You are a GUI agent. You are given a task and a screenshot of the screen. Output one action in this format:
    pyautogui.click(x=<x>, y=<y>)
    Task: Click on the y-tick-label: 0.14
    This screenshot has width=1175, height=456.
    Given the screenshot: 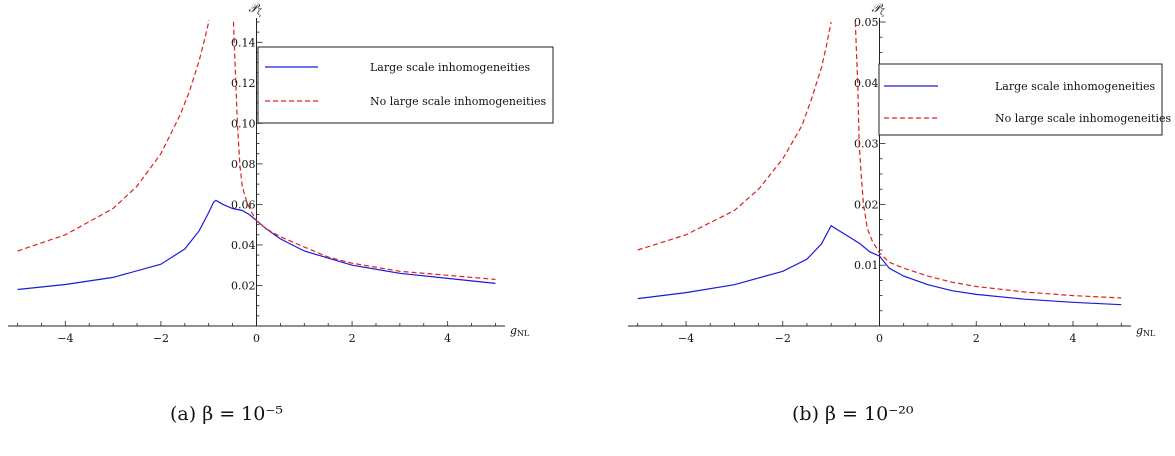 What is the action you would take?
    pyautogui.click(x=243, y=42)
    